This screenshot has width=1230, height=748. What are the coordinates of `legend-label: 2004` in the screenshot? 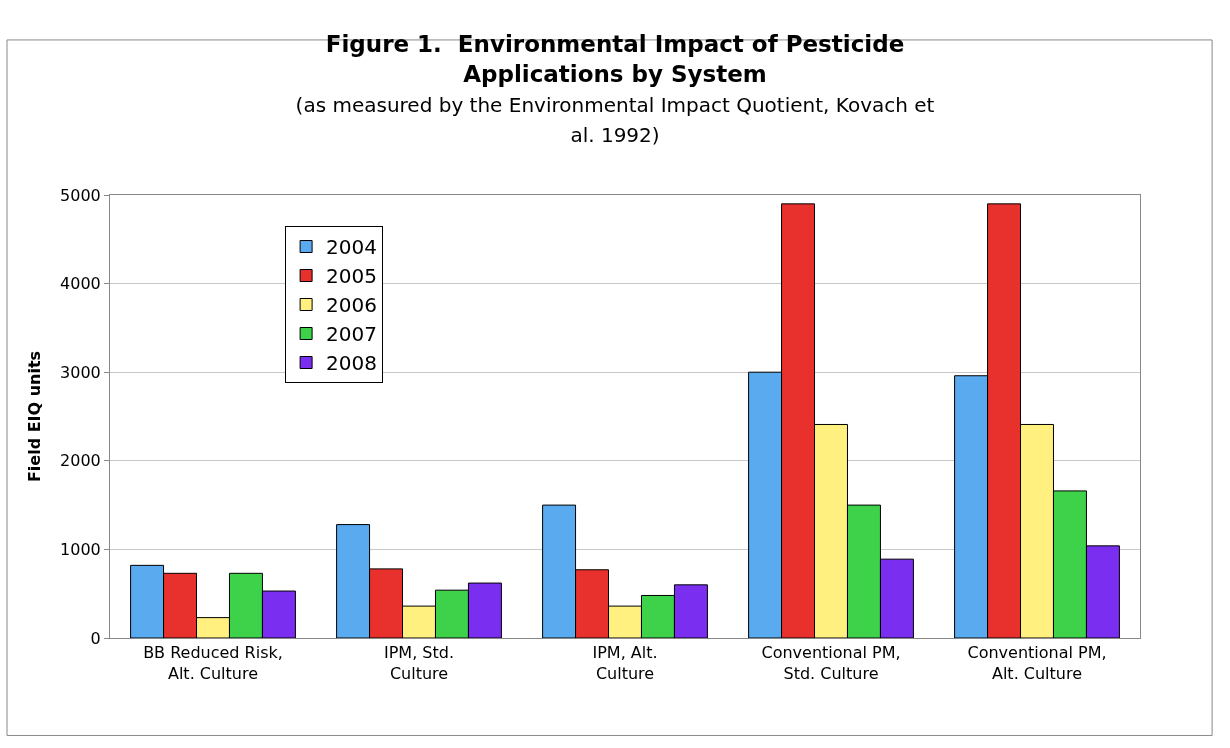 It's located at (352, 247).